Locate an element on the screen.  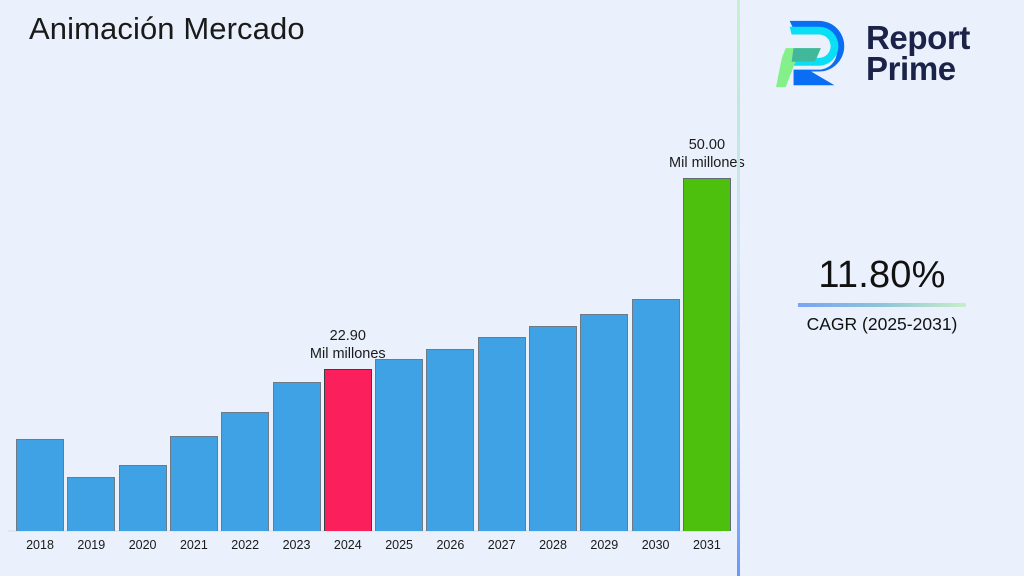
x-tick-2026: 2026 is located at coordinates (450, 545).